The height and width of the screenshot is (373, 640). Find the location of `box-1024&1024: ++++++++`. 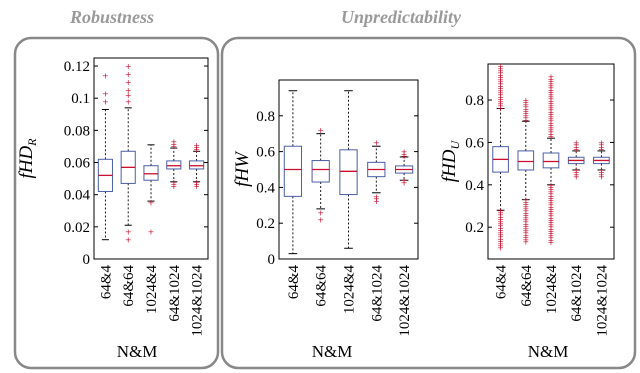

box-1024&1024: ++++++++ is located at coordinates (601, 160).